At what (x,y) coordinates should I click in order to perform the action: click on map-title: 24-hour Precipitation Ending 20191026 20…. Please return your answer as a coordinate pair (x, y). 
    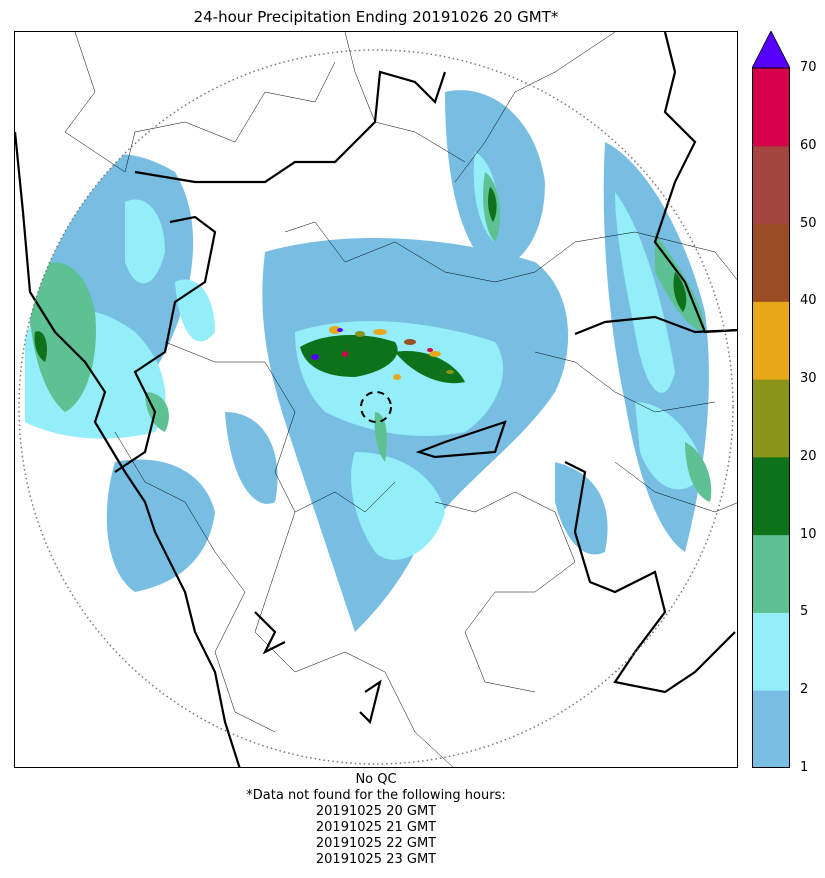
    Looking at the image, I should click on (376, 17).